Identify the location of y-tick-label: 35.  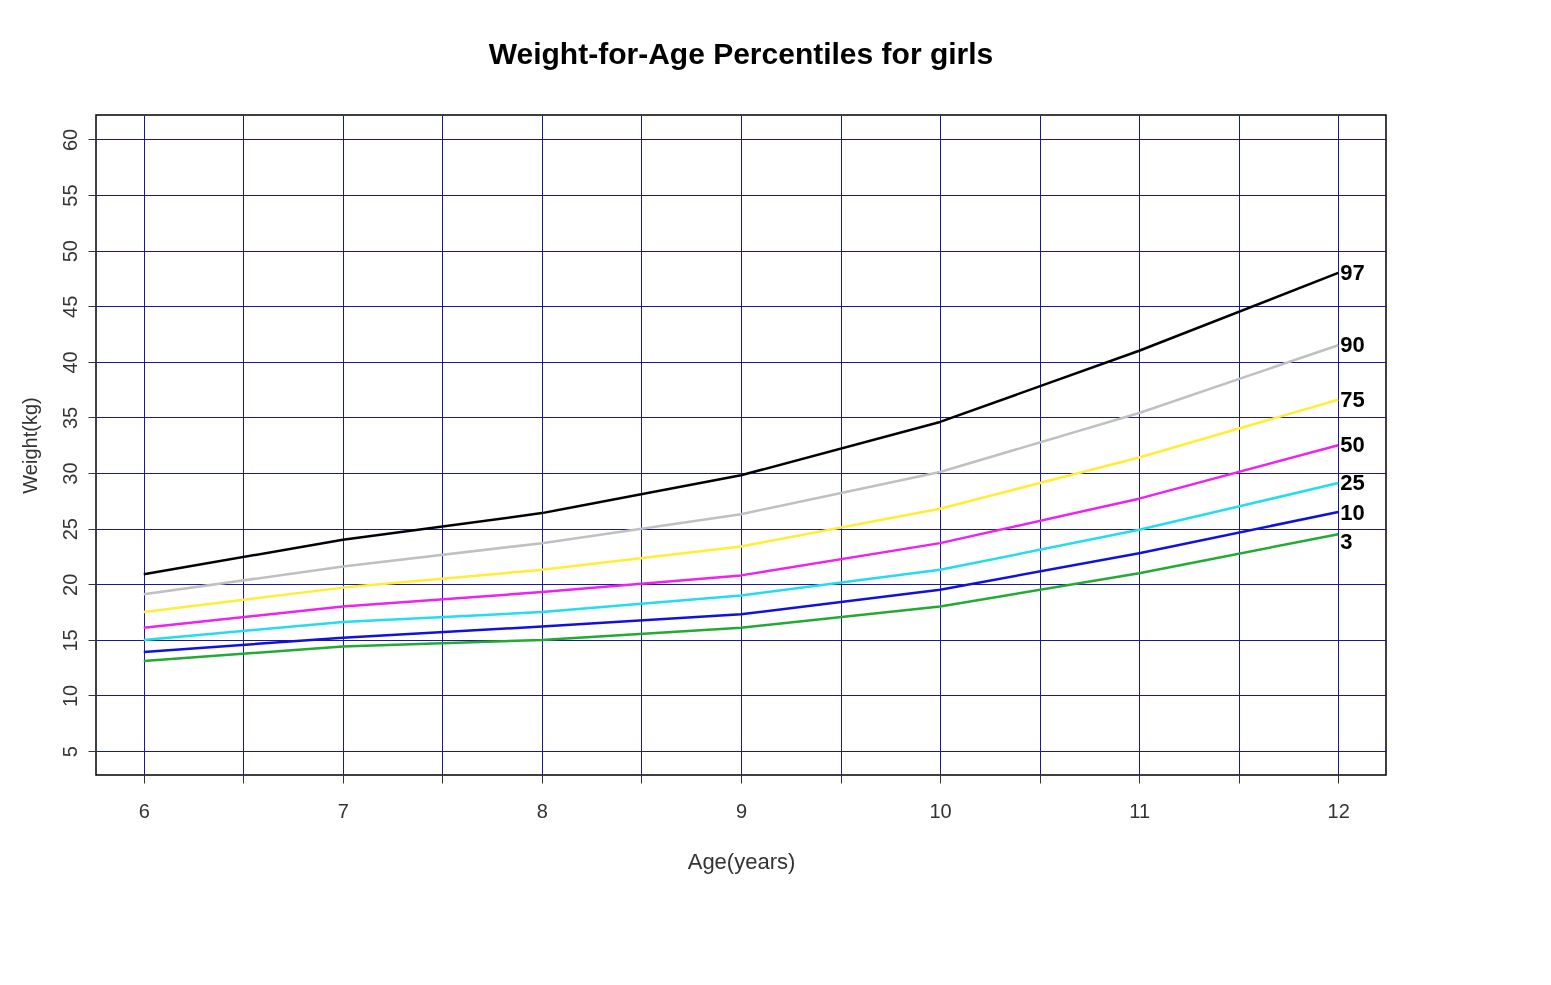
(69, 418).